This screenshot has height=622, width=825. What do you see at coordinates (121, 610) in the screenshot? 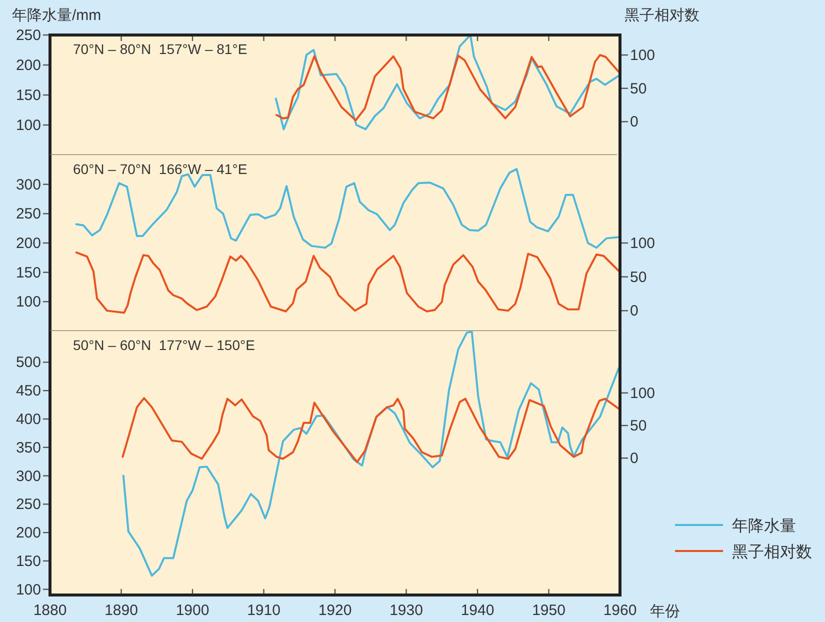
I see `x-tick-label: 1890` at bounding box center [121, 610].